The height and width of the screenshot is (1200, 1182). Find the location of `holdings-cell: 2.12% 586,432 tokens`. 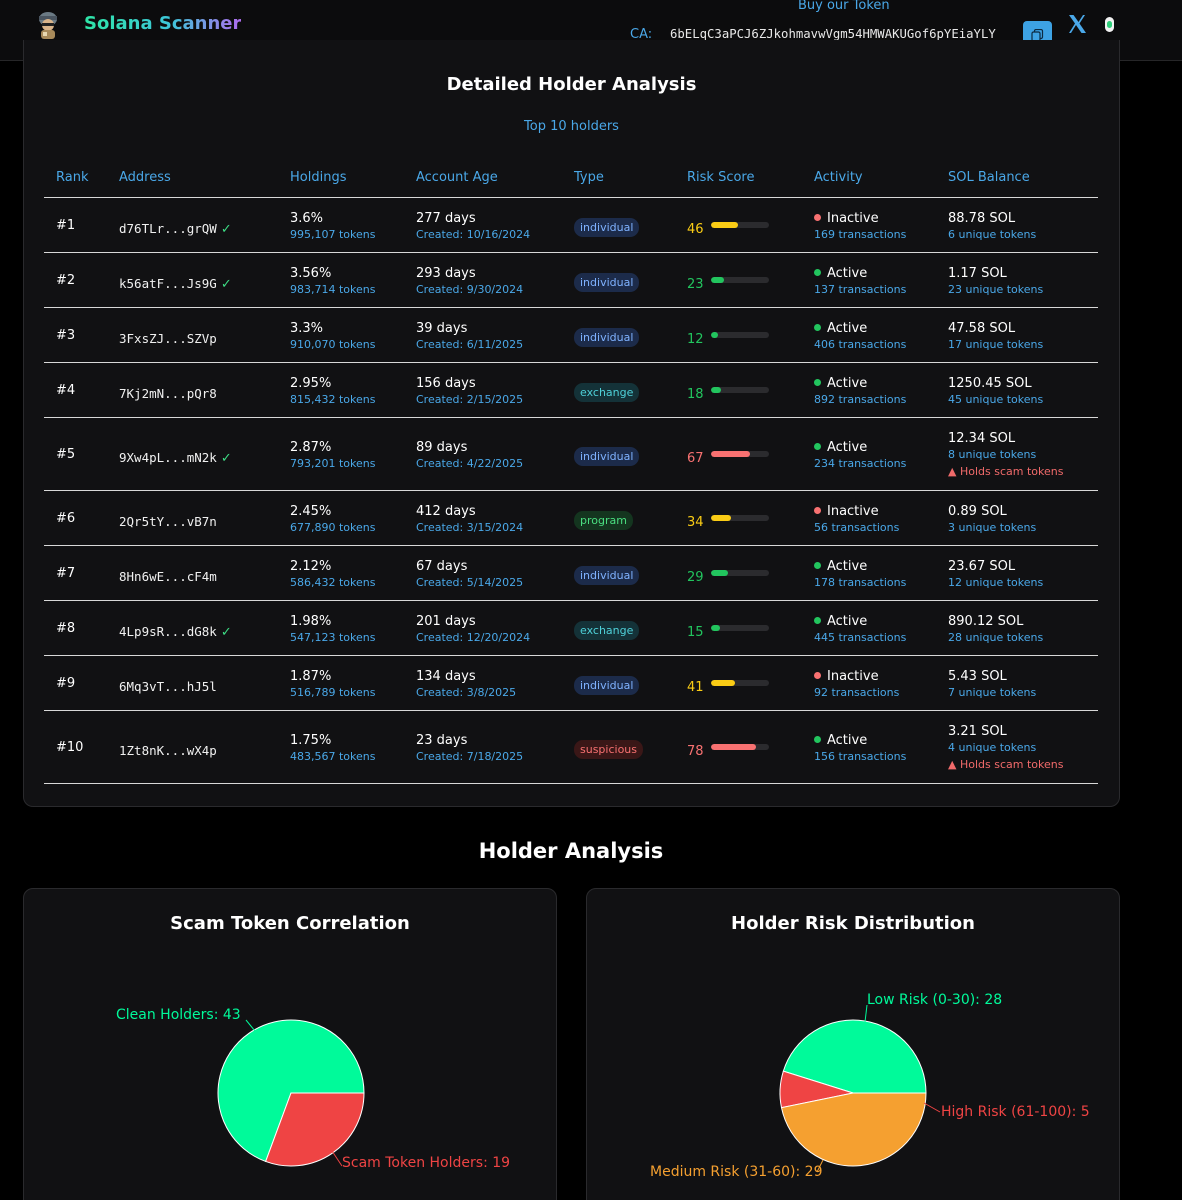

holdings-cell: 2.12% 586,432 tokens is located at coordinates (332, 575).